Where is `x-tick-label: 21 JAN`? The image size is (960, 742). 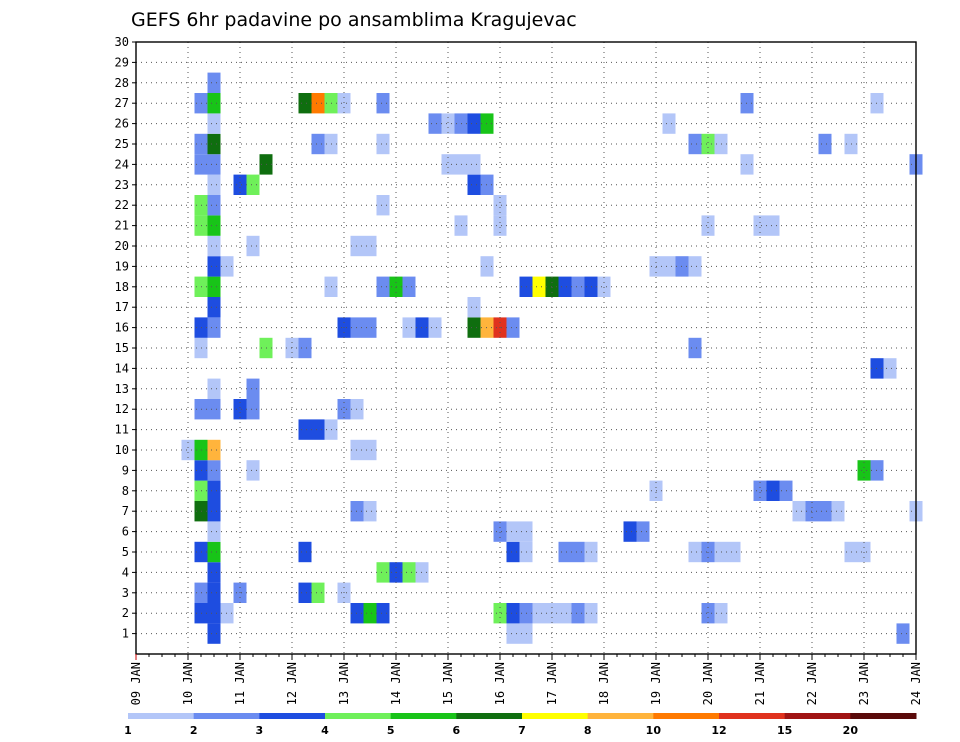
x-tick-label: 21 JAN is located at coordinates (760, 683).